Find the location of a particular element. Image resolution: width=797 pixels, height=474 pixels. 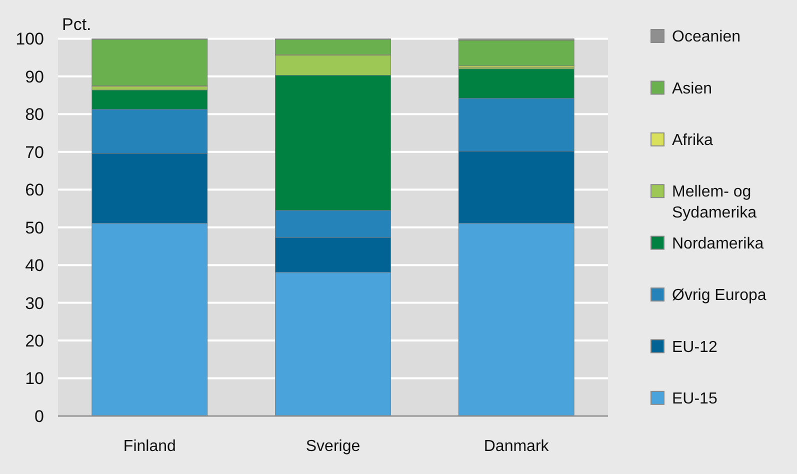

legend-label: Asien is located at coordinates (692, 89).